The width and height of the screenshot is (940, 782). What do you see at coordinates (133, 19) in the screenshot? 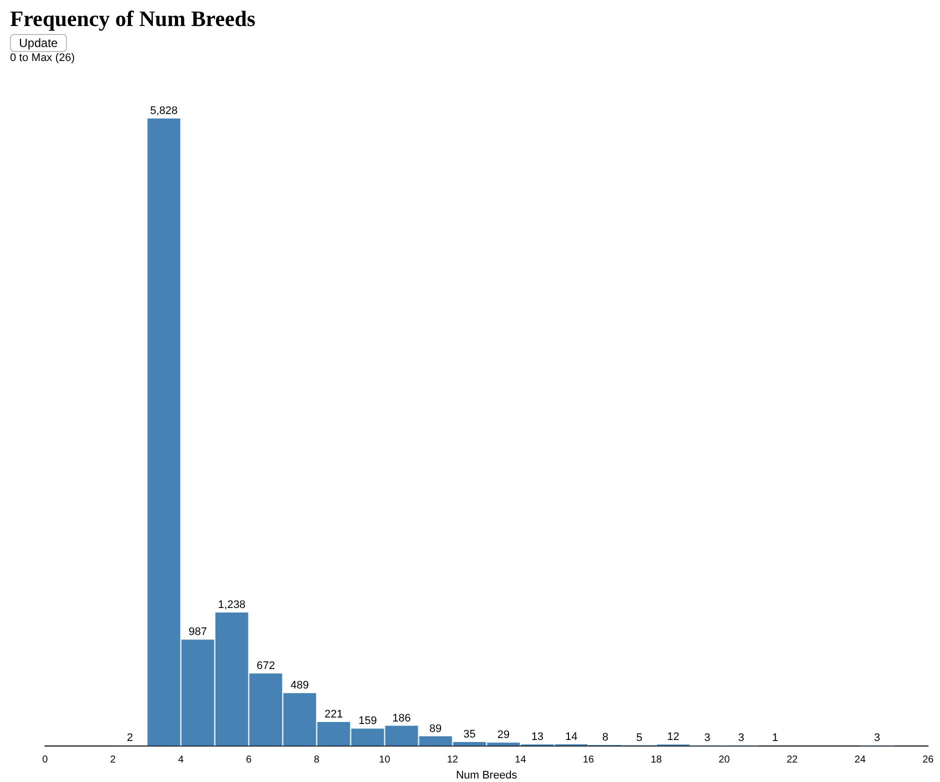
I see `chart-title: Frequency of Num Breeds` at bounding box center [133, 19].